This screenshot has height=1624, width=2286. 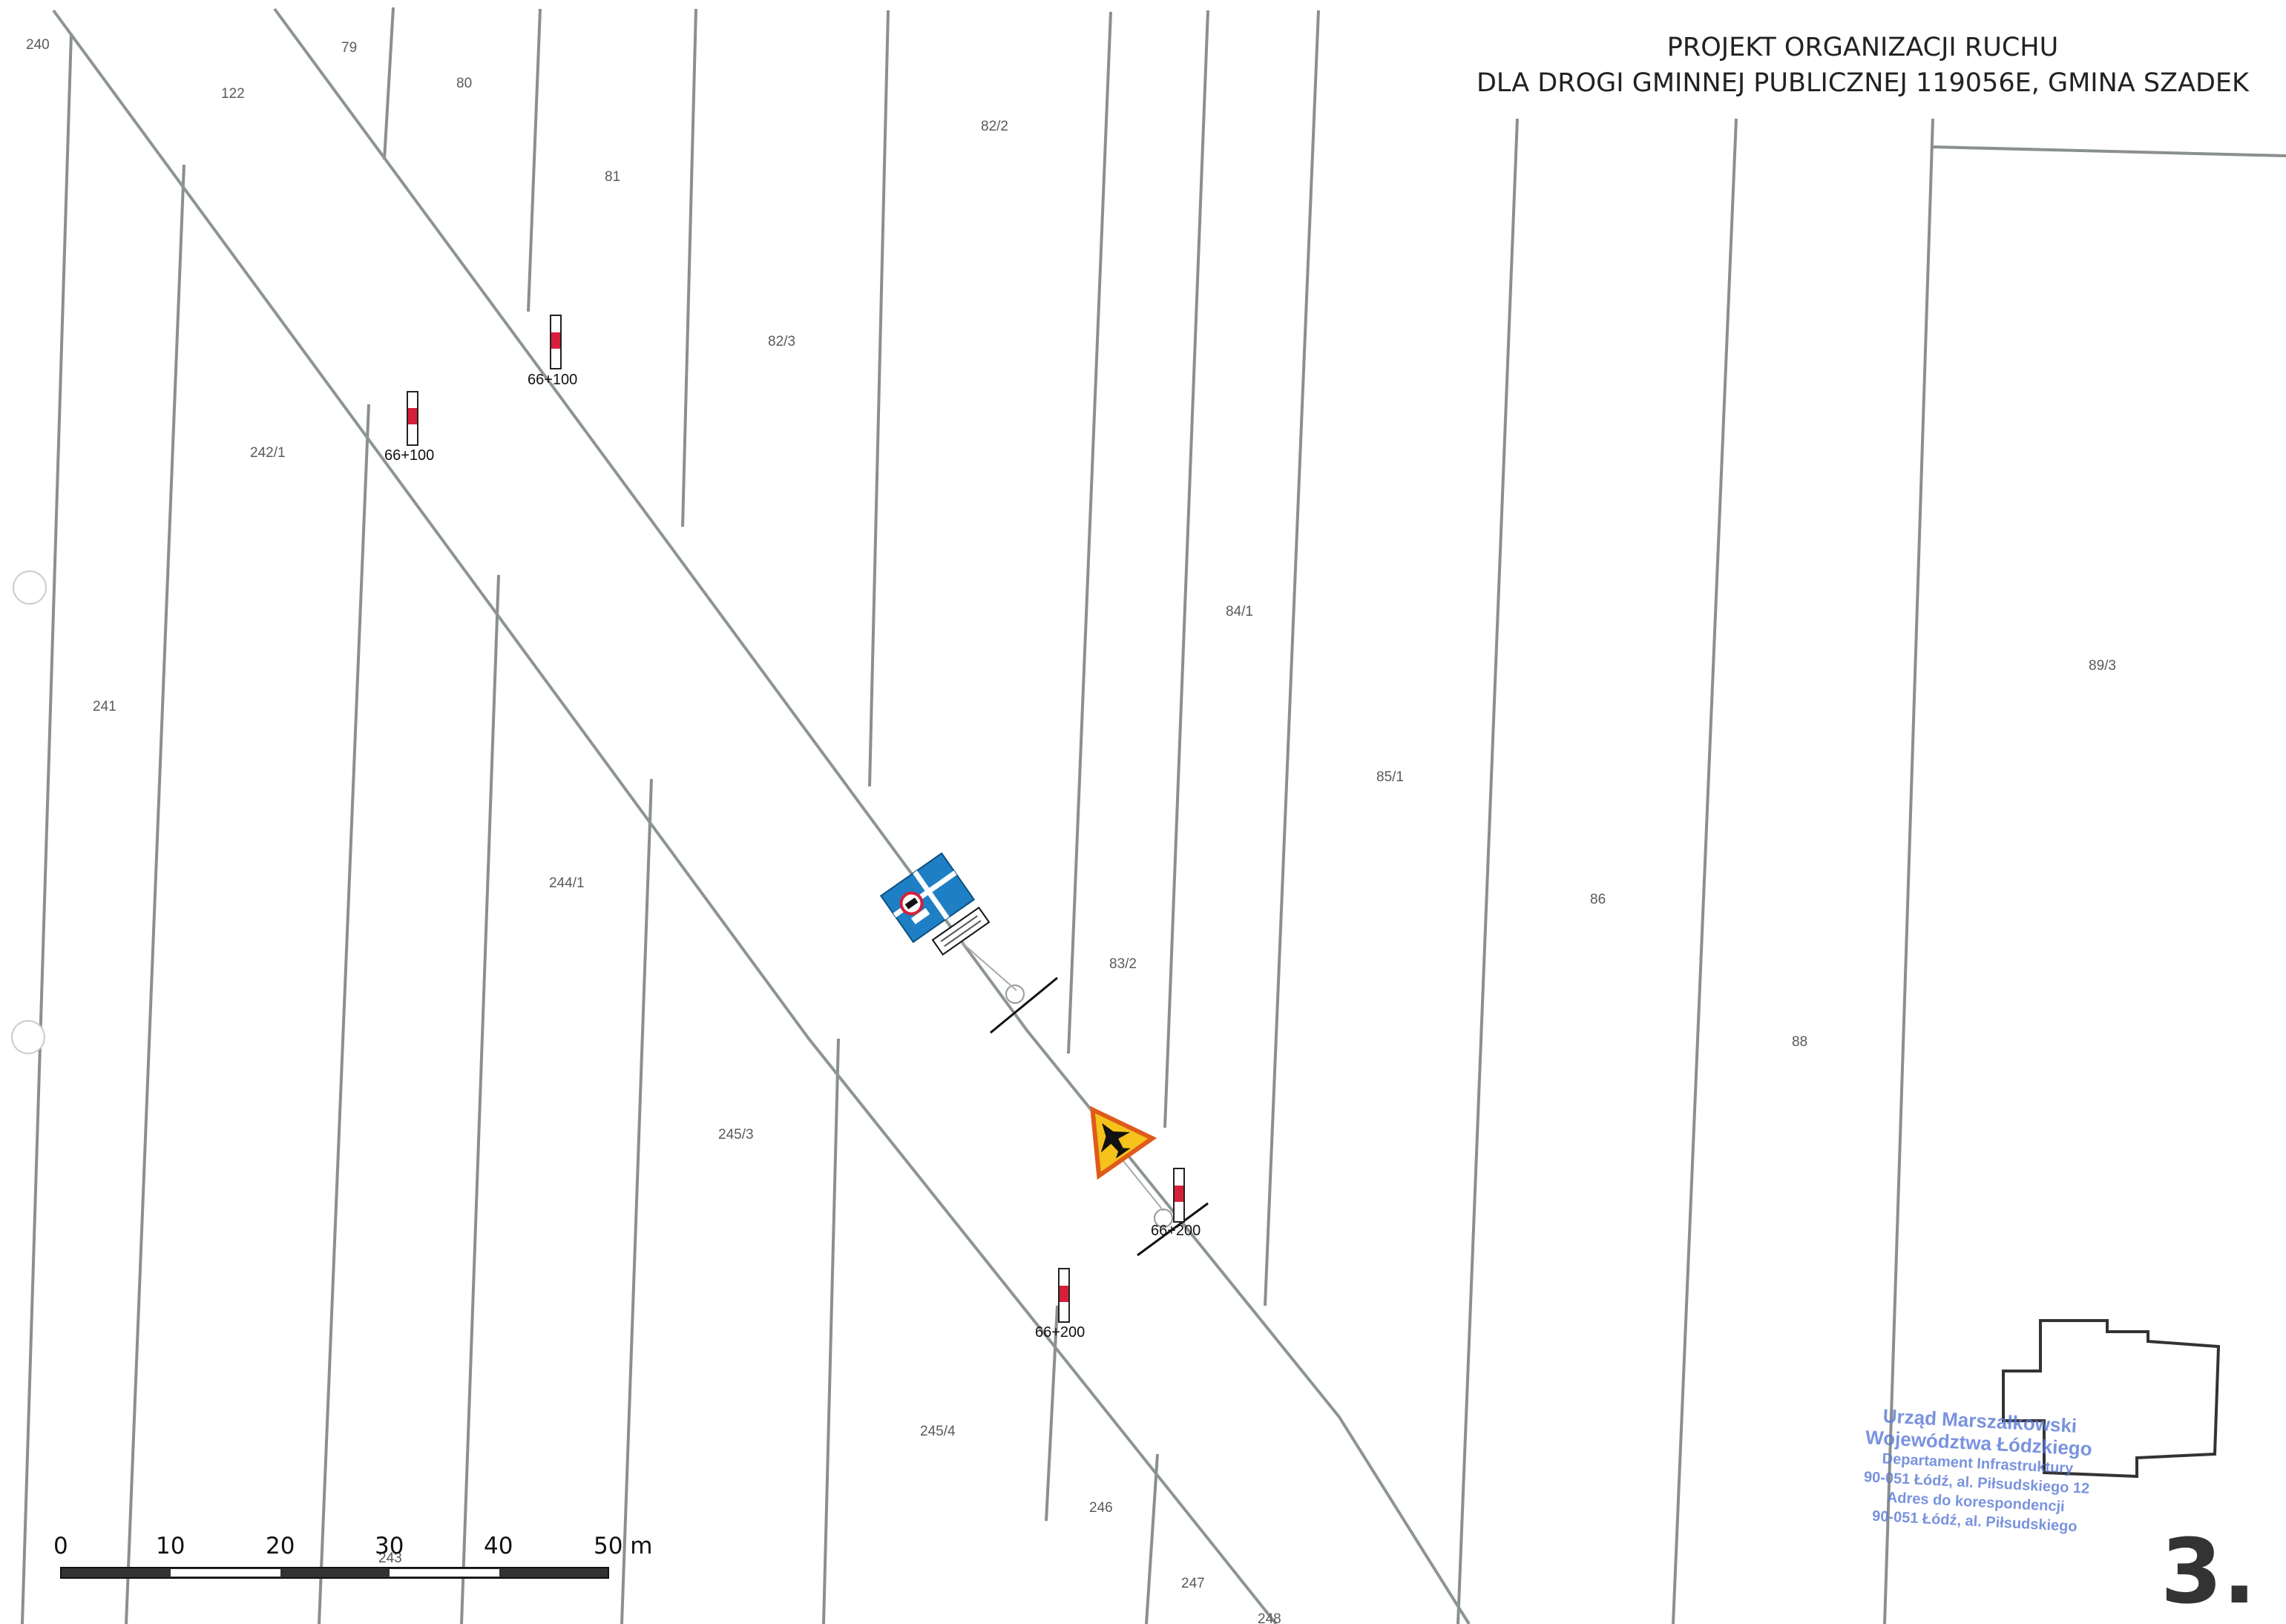 What do you see at coordinates (781, 341) in the screenshot?
I see `parcel-label: 82/3` at bounding box center [781, 341].